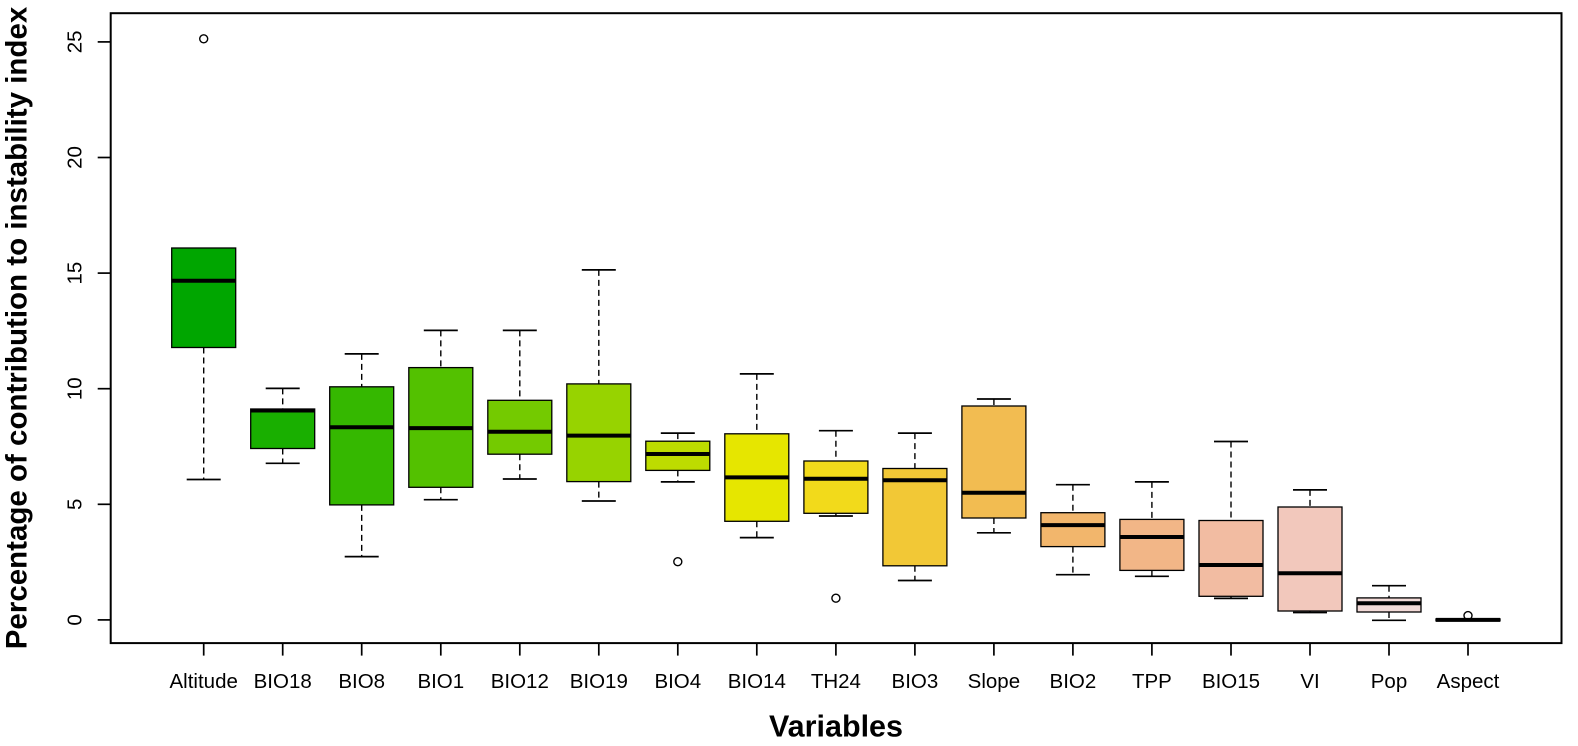 This screenshot has width=1578, height=746. Describe the element at coordinates (1468, 681) in the screenshot. I see `svg-text: Aspect` at that location.